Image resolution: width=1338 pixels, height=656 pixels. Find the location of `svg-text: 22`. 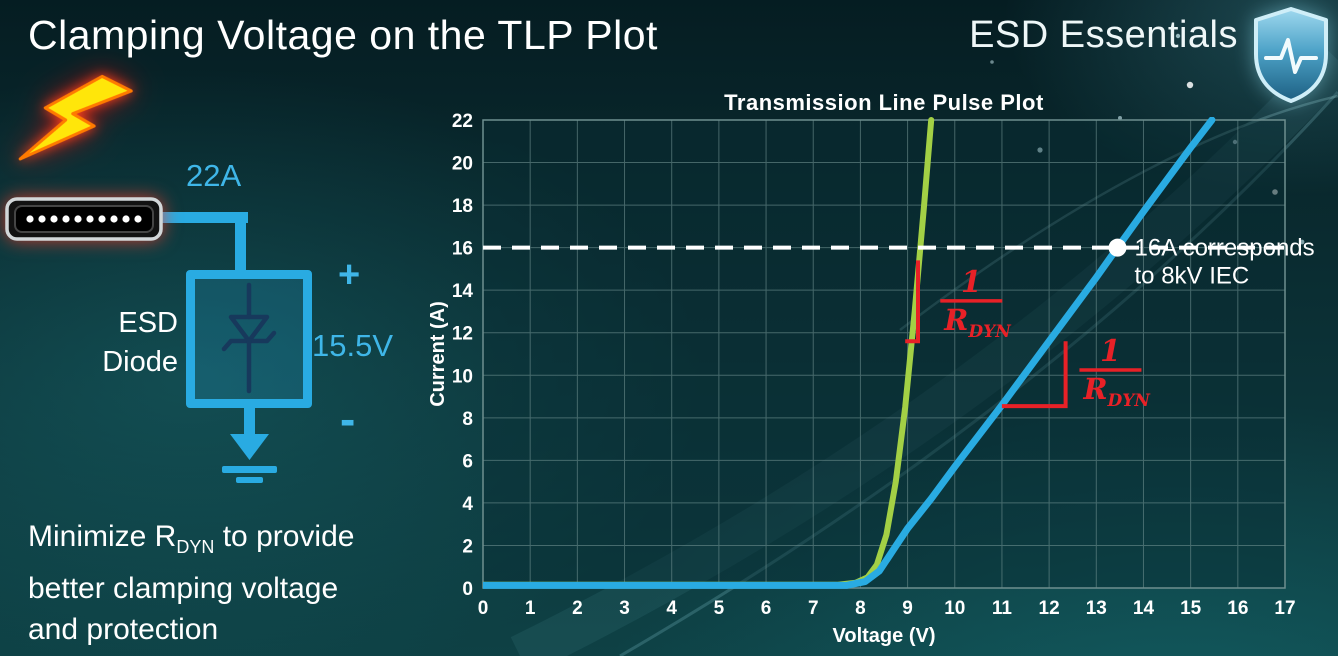

svg-text: 22 is located at coordinates (462, 121).